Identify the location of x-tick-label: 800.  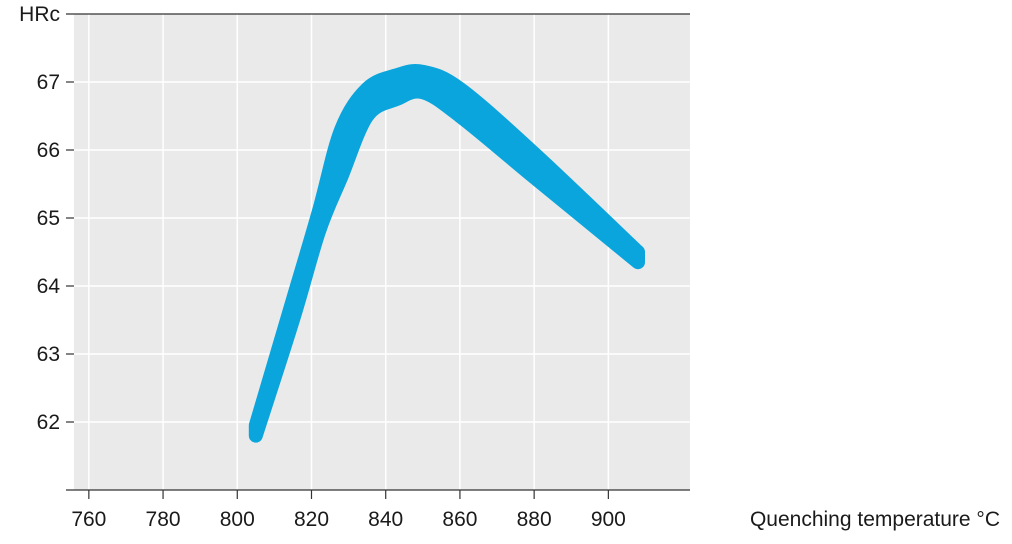
(237, 519).